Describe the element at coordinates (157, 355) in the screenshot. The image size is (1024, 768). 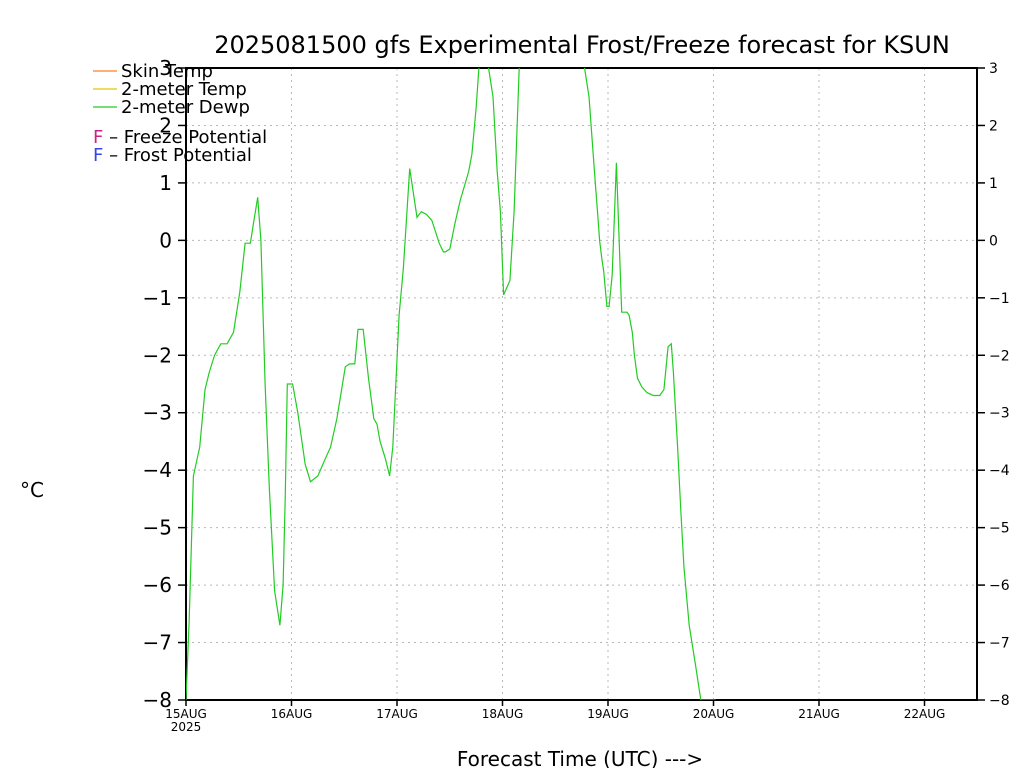
I see `y-tick-label-left: −2` at that location.